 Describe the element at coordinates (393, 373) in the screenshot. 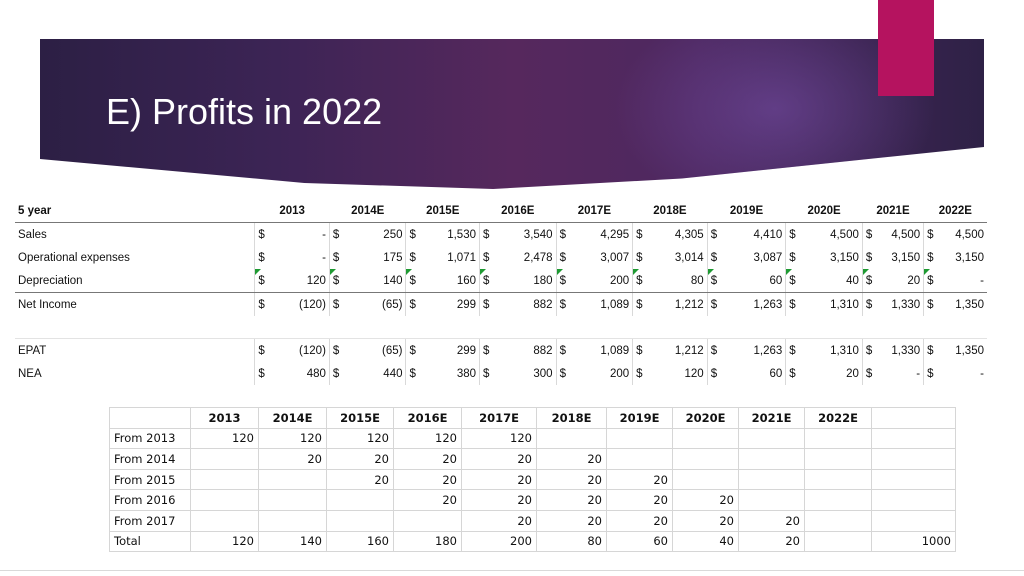

I see `cell-value: 440` at that location.